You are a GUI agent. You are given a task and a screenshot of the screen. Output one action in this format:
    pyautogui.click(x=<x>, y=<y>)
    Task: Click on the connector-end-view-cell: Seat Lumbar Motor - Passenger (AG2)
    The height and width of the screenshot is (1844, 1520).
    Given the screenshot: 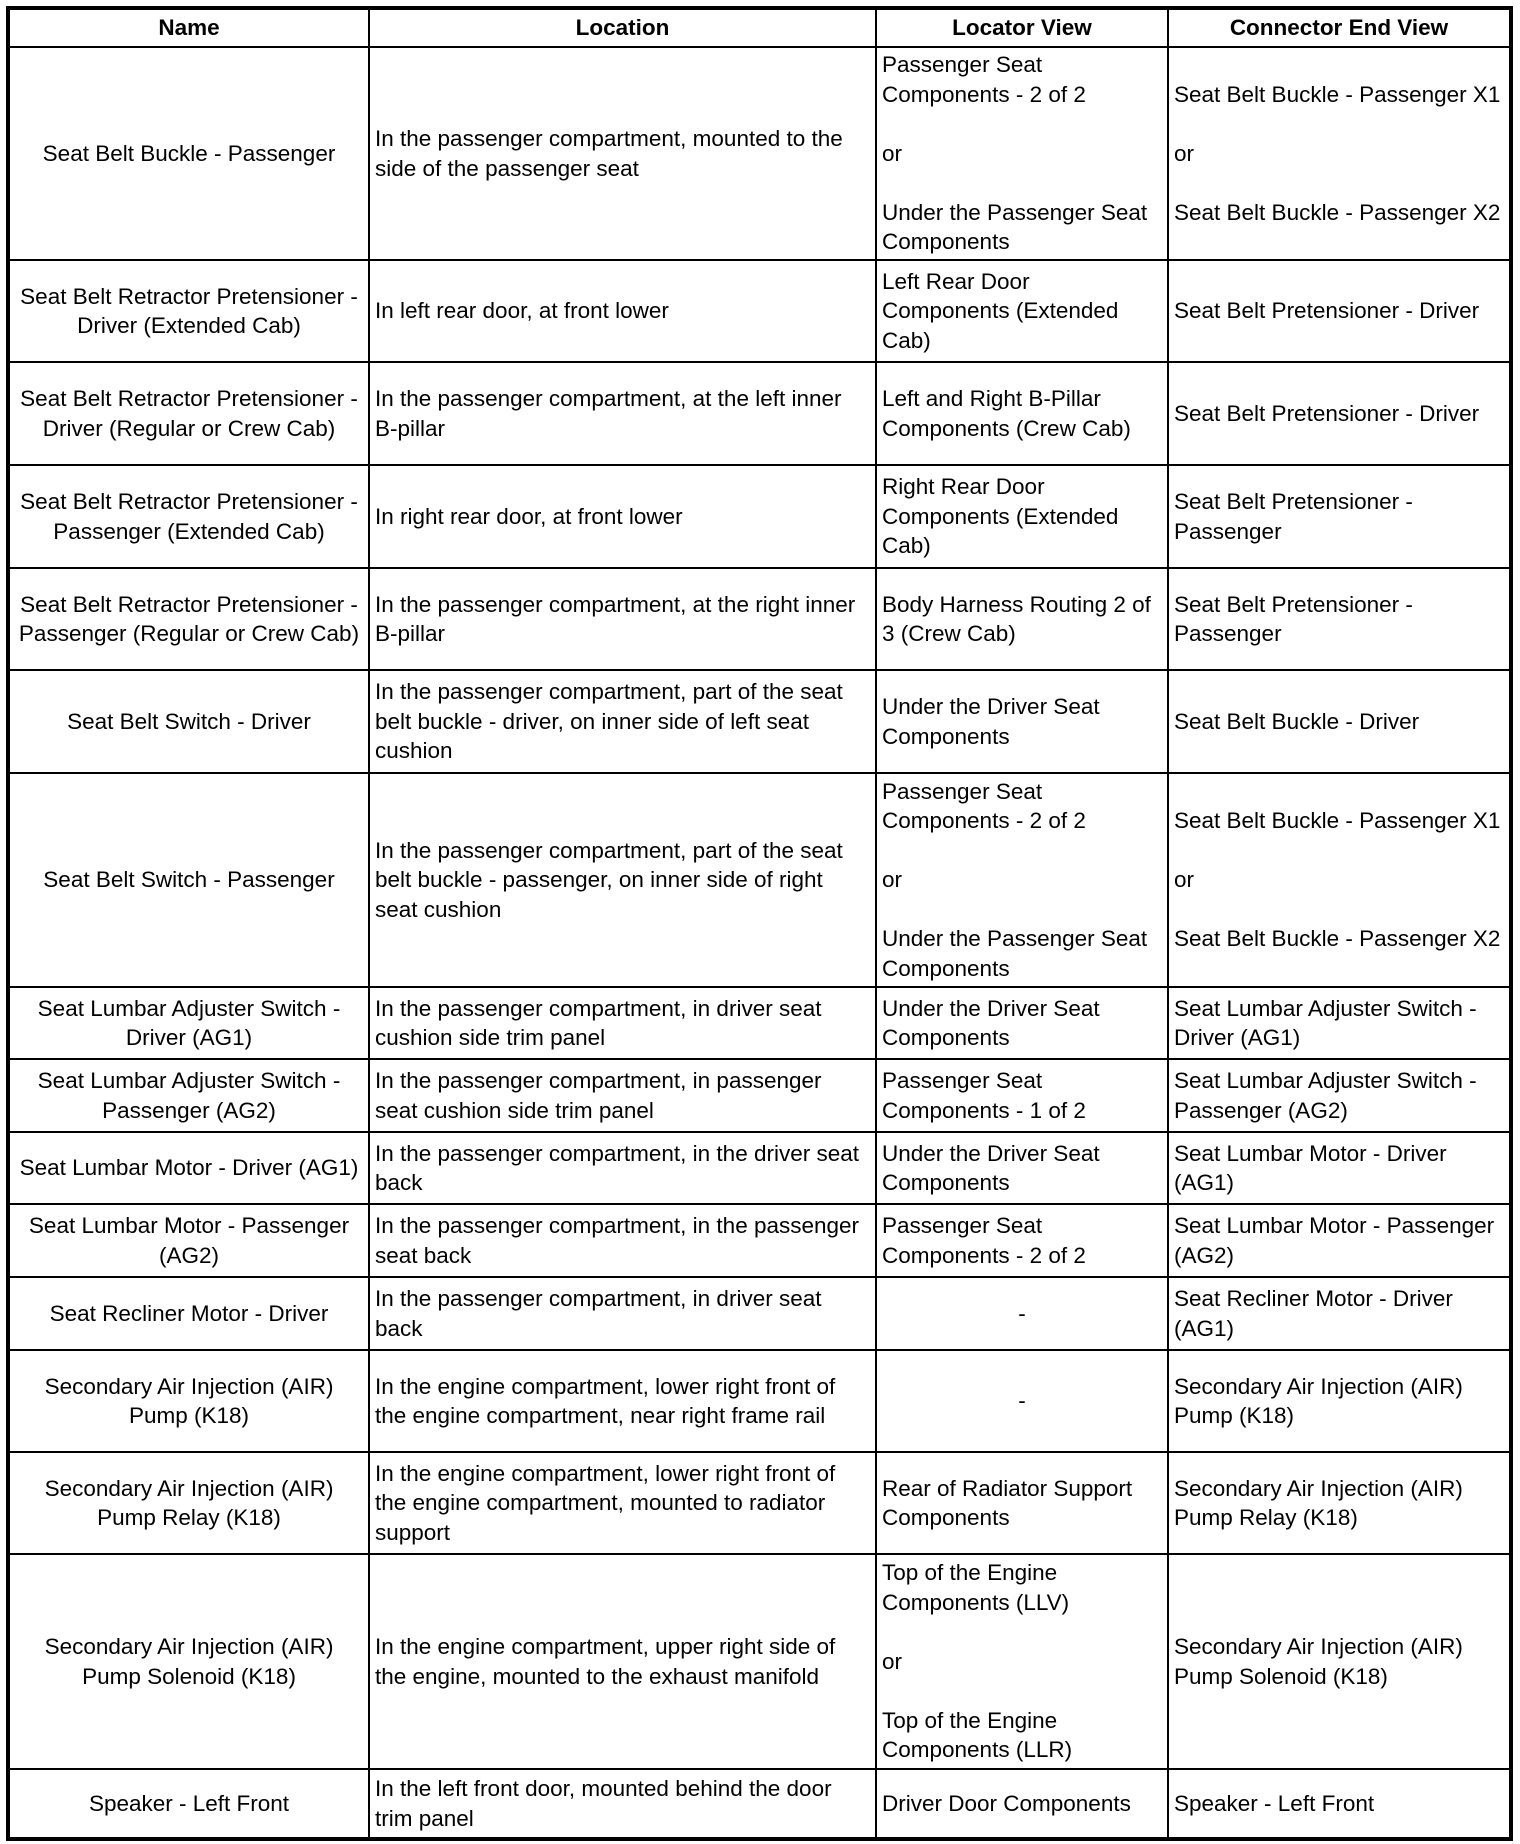 What is the action you would take?
    pyautogui.click(x=1339, y=1240)
    